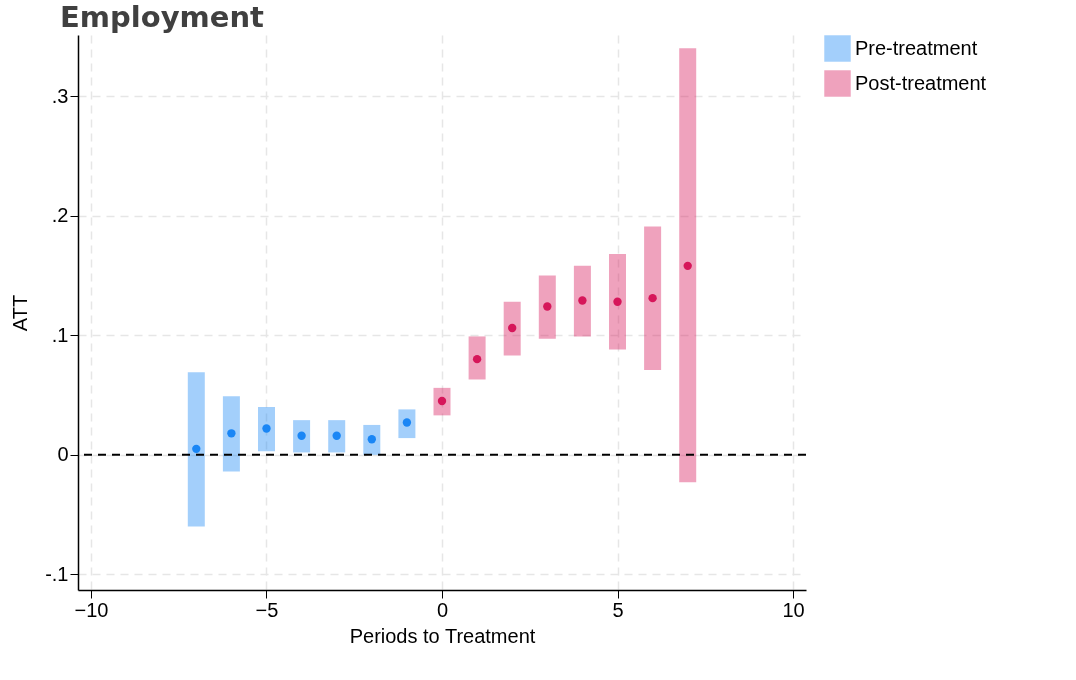 This screenshot has height=680, width=1076. I want to click on x-tick-label: 10, so click(793, 609).